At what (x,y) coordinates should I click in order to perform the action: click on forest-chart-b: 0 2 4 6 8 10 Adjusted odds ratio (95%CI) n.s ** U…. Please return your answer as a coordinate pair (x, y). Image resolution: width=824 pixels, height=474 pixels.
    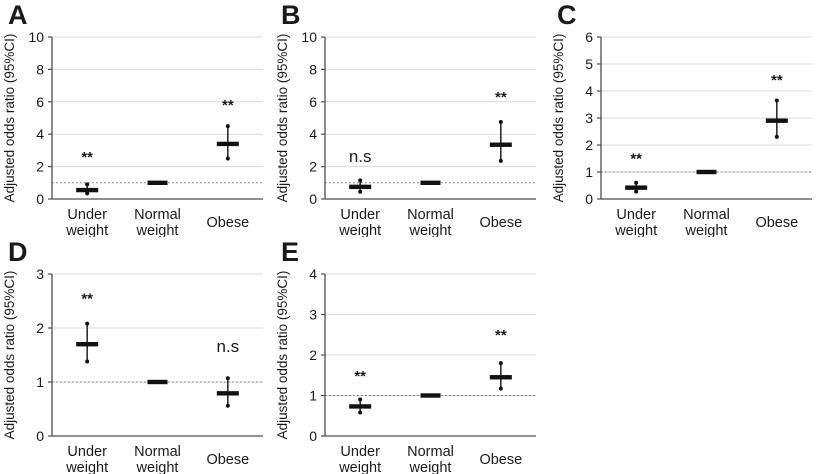
    Looking at the image, I should click on (405, 133).